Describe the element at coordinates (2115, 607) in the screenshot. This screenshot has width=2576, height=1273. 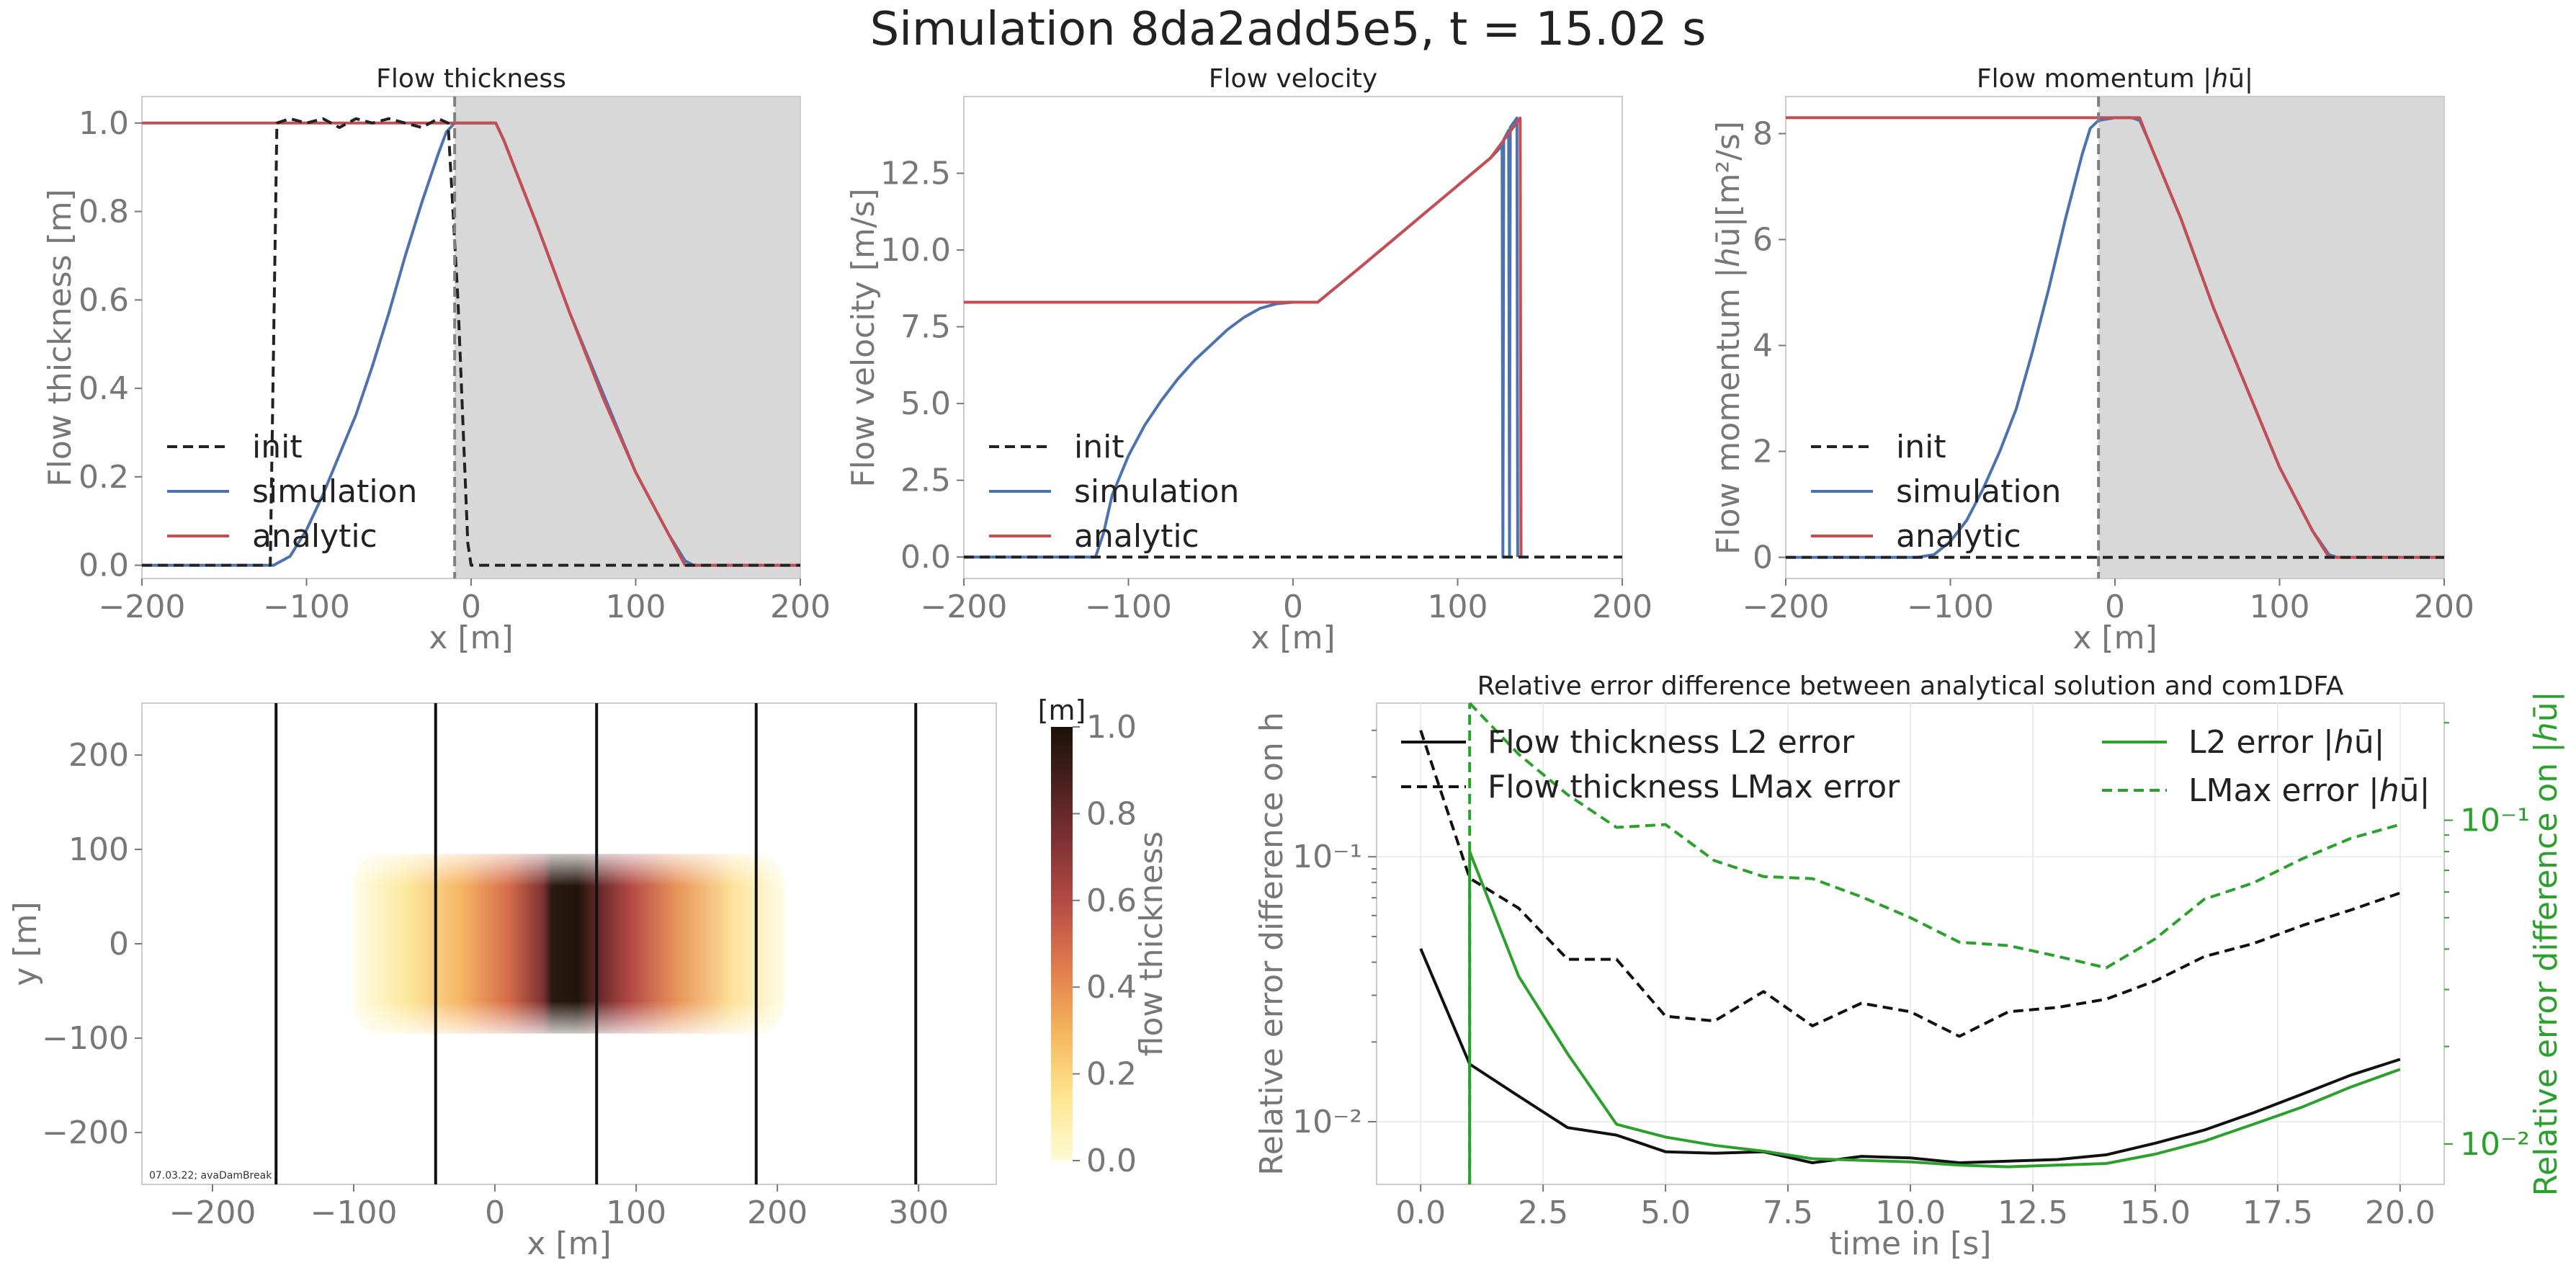
I see `x-tick-label: 0` at that location.